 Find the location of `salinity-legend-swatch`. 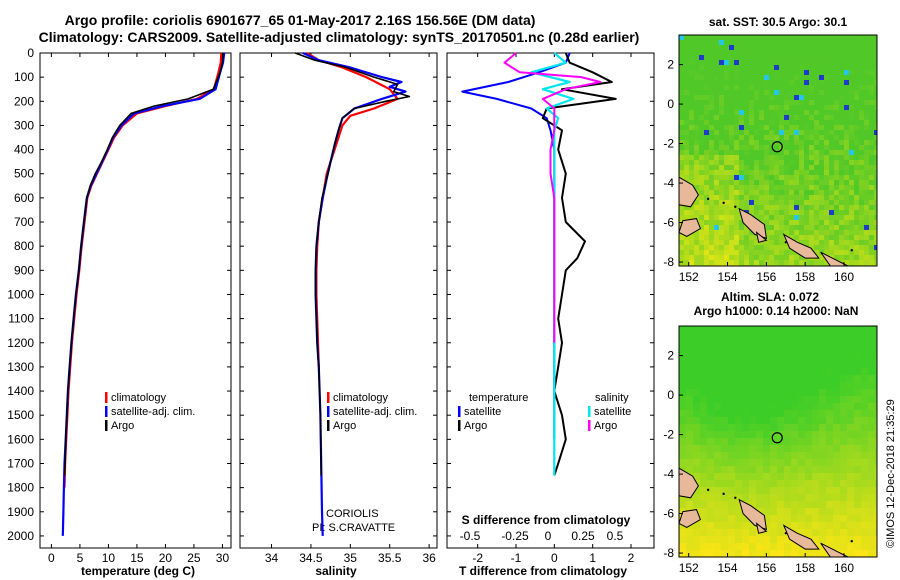

salinity-legend-swatch is located at coordinates (328, 411).